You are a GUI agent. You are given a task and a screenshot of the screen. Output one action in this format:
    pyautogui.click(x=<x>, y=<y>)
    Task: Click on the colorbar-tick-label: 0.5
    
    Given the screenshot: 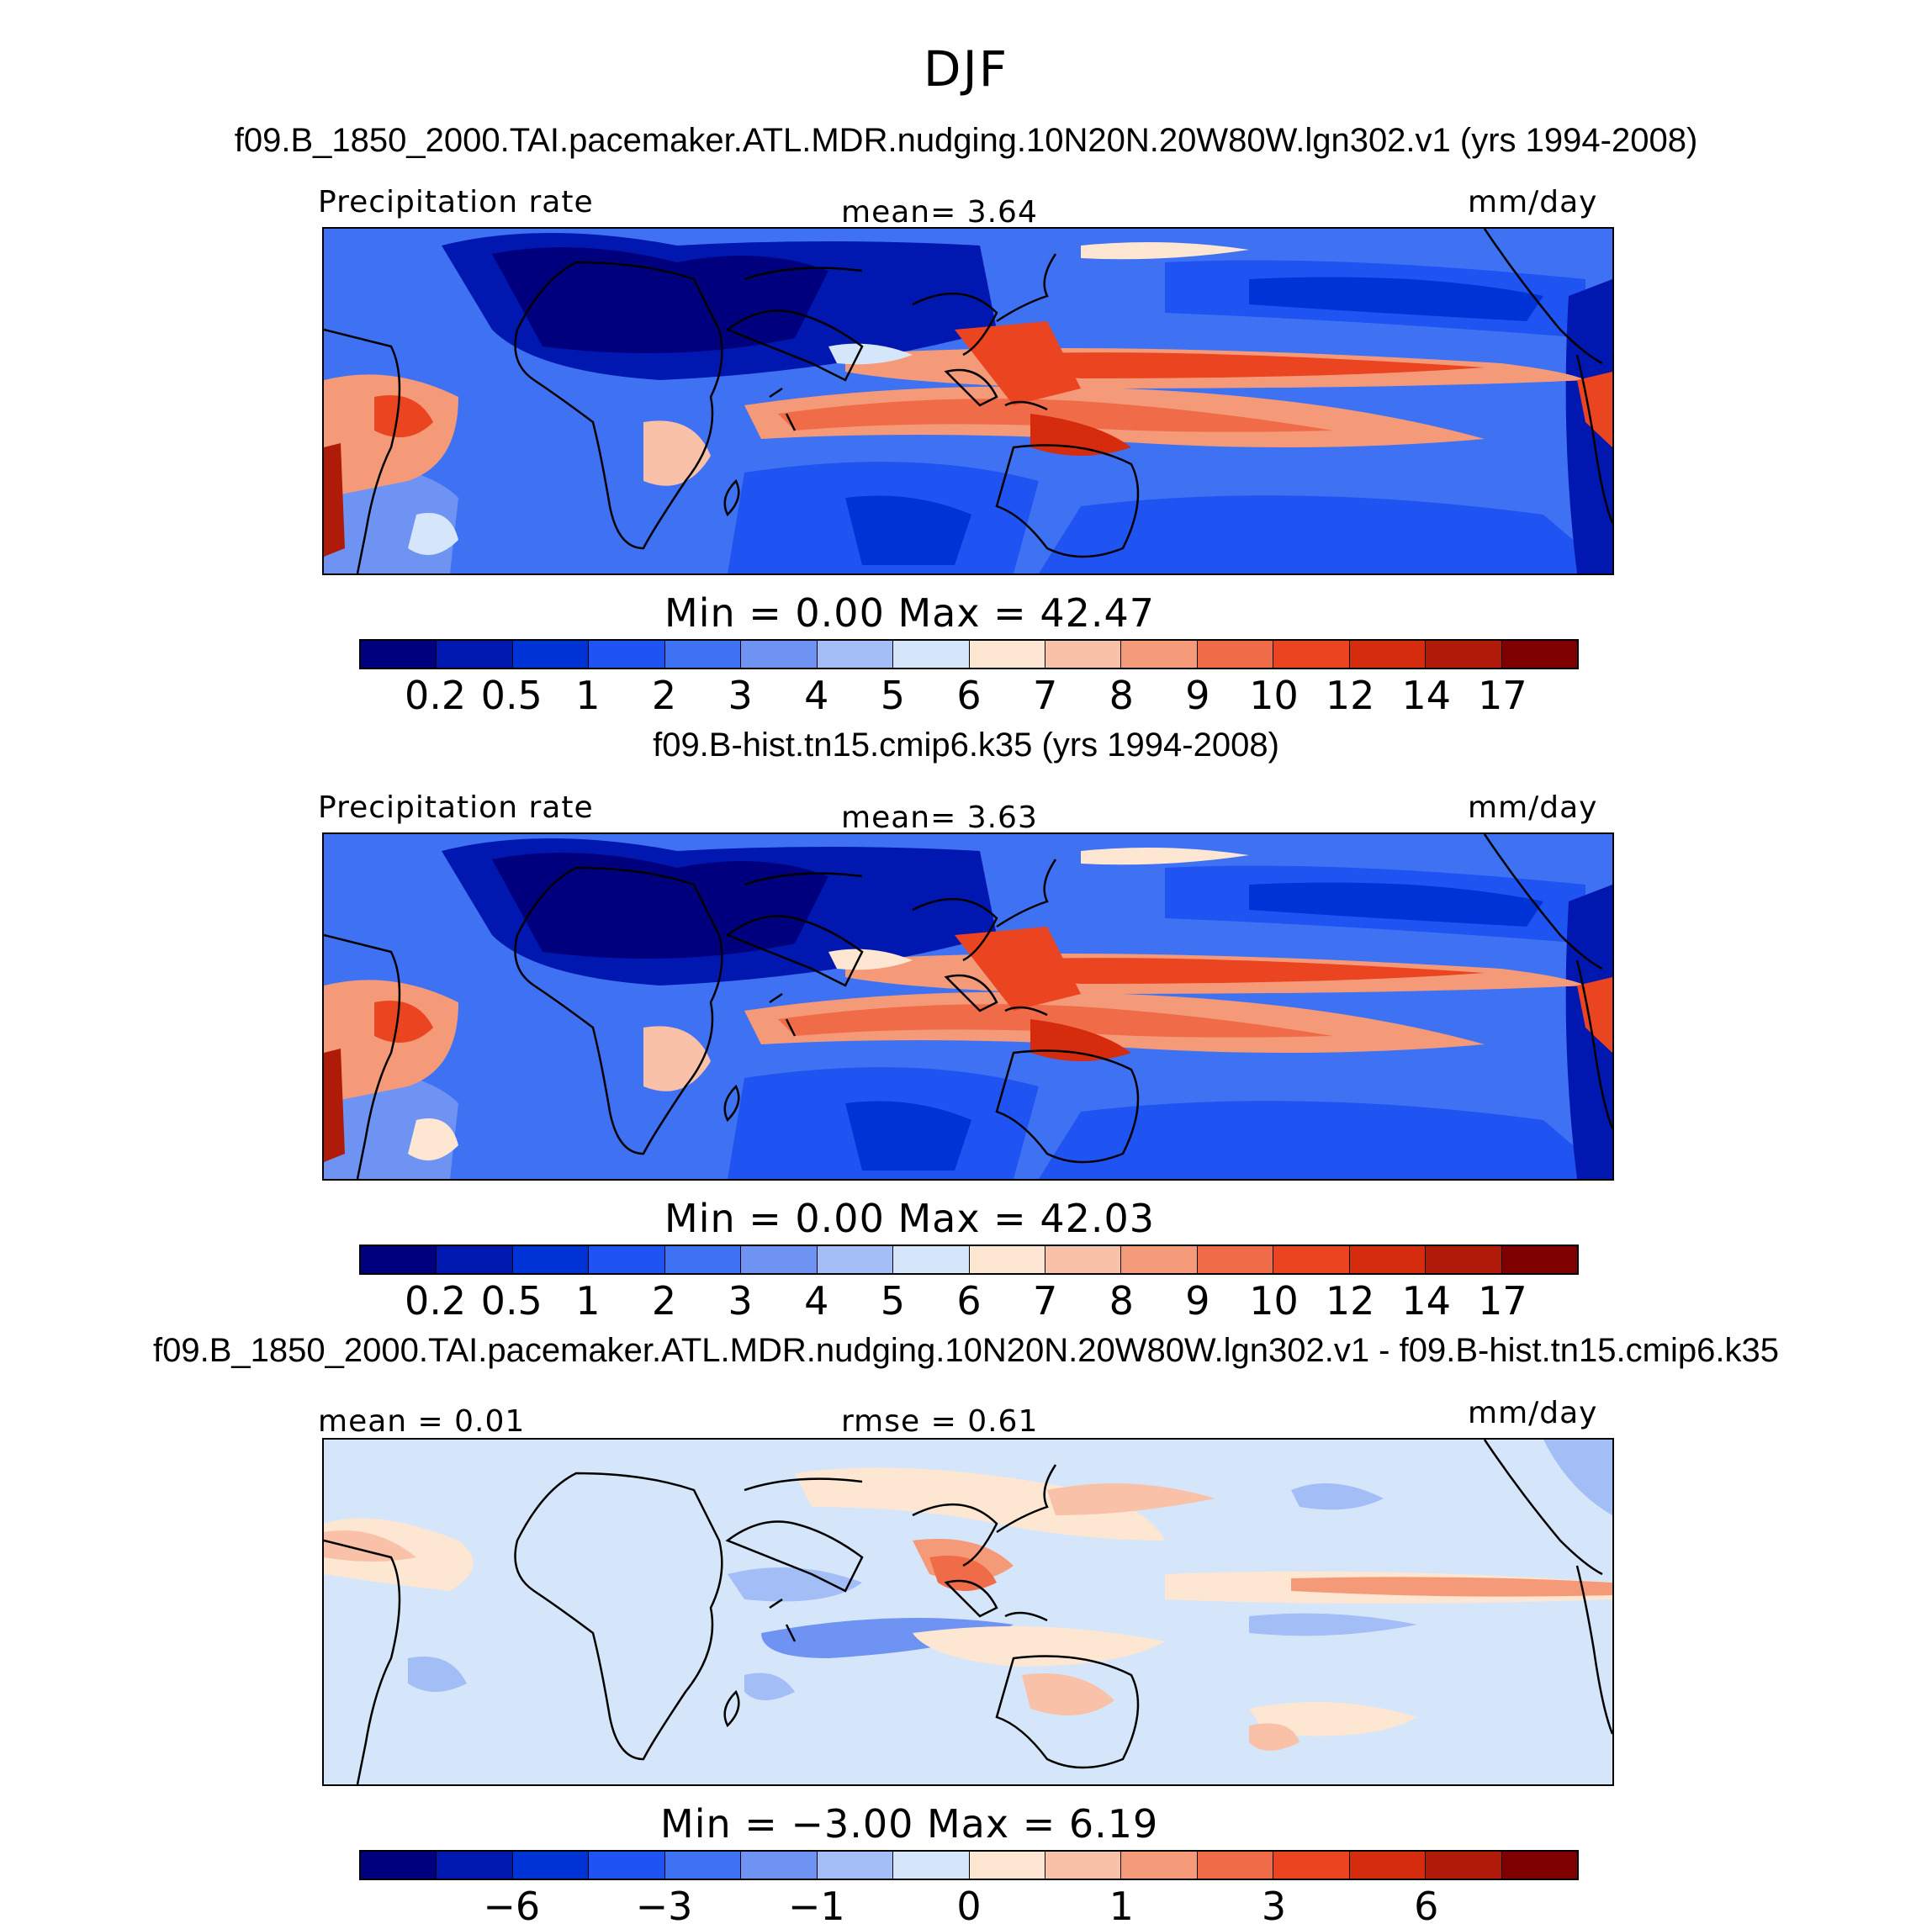 What is the action you would take?
    pyautogui.click(x=512, y=695)
    